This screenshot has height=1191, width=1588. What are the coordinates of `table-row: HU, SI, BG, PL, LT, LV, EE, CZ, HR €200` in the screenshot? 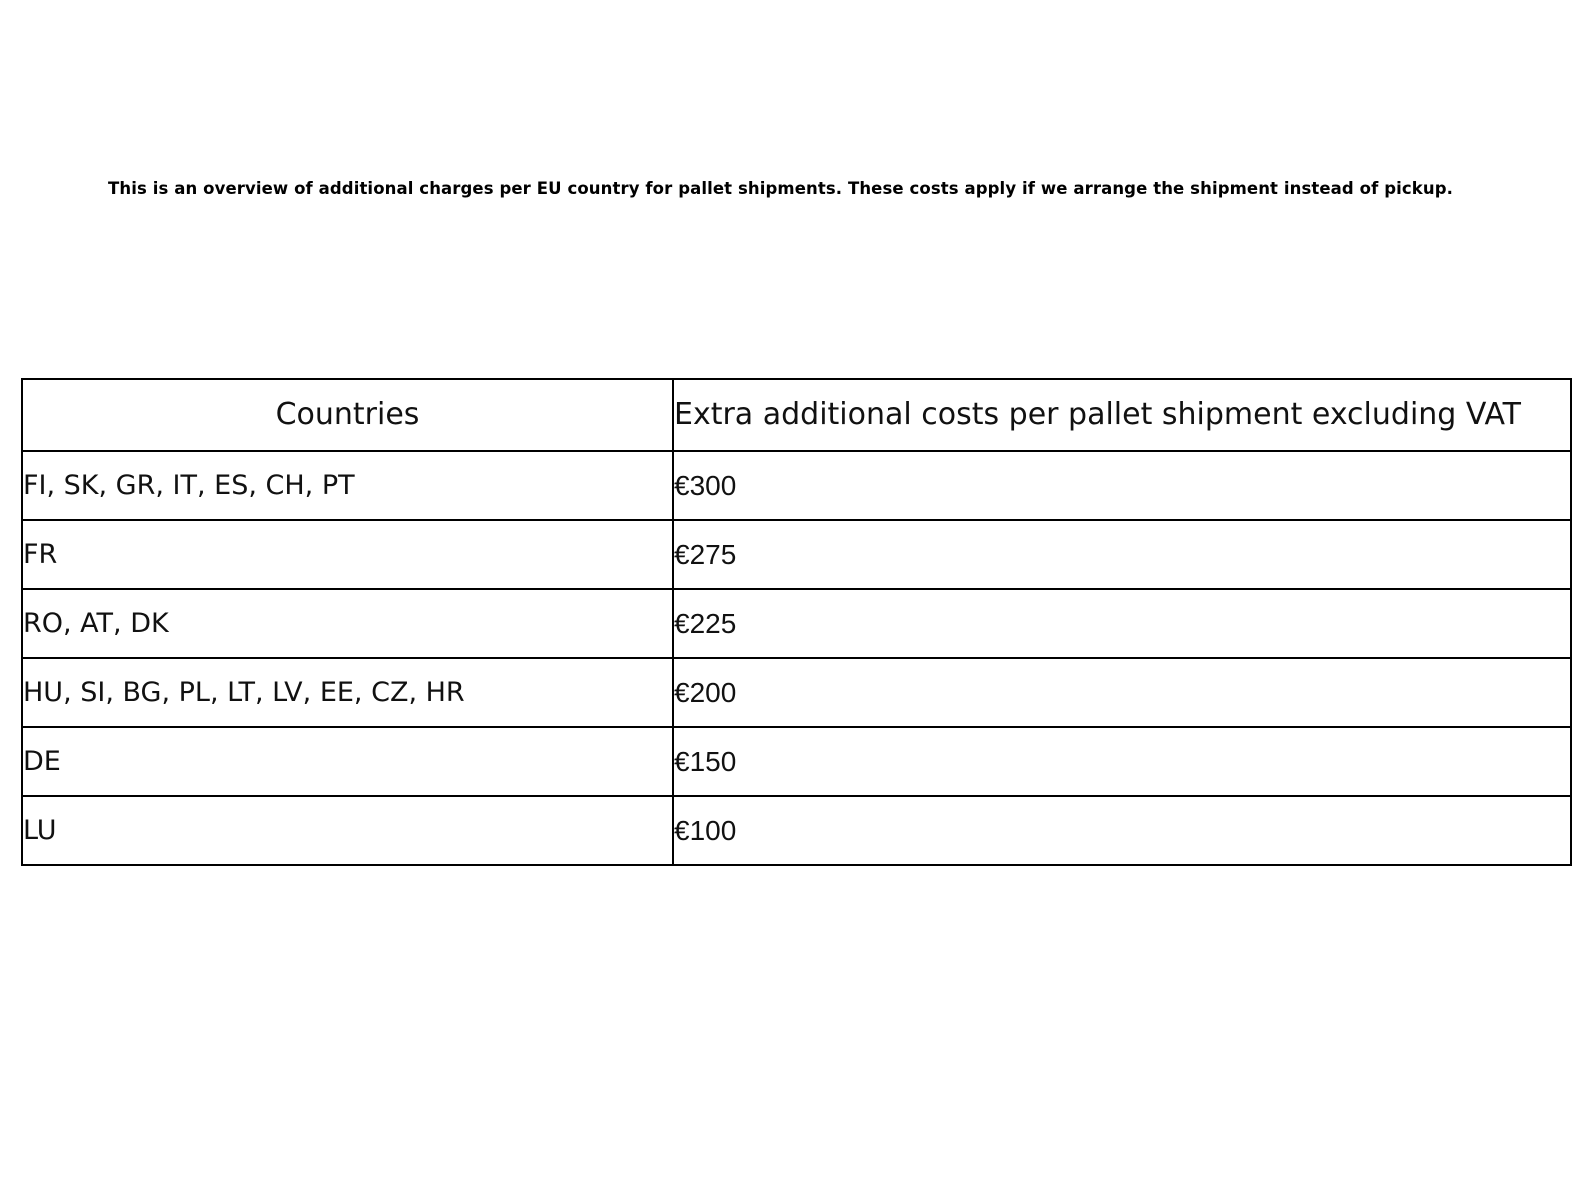 It's located at (796, 692).